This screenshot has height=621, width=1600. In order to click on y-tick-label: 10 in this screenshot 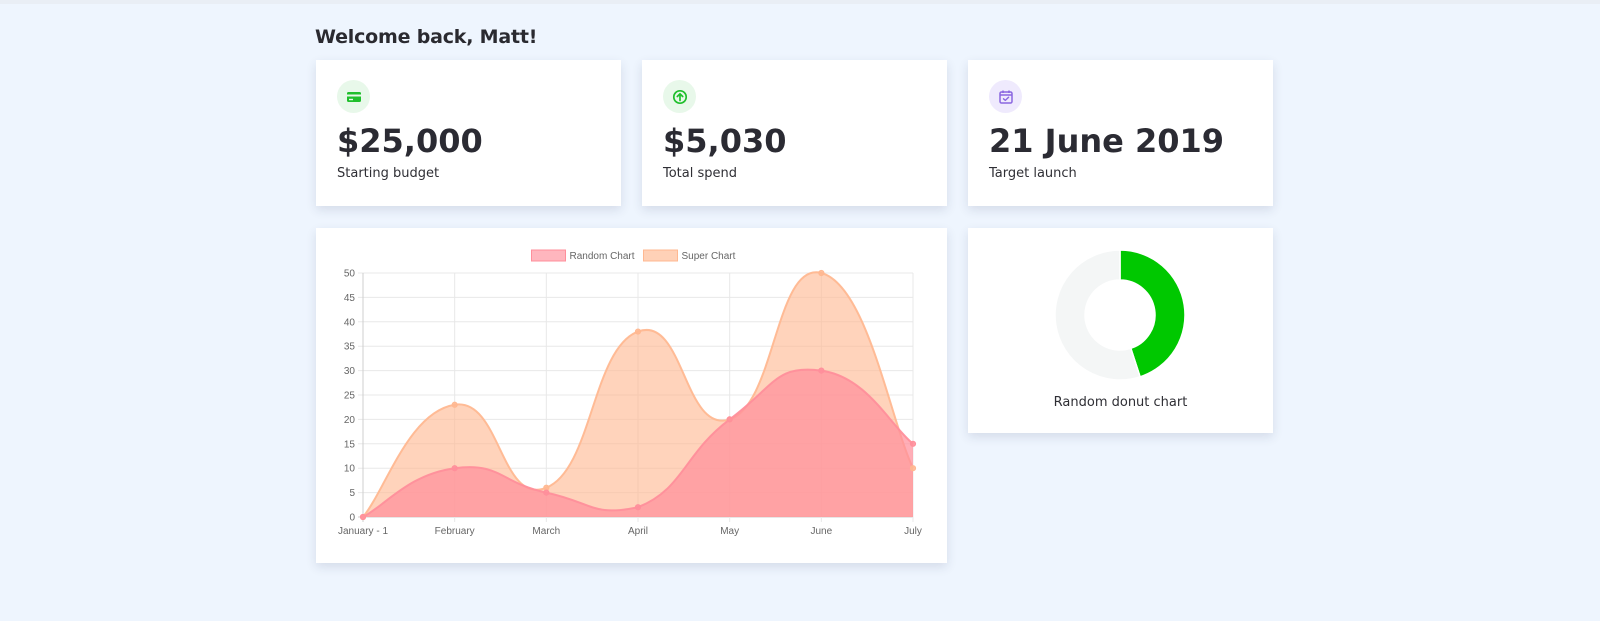, I will do `click(350, 469)`.